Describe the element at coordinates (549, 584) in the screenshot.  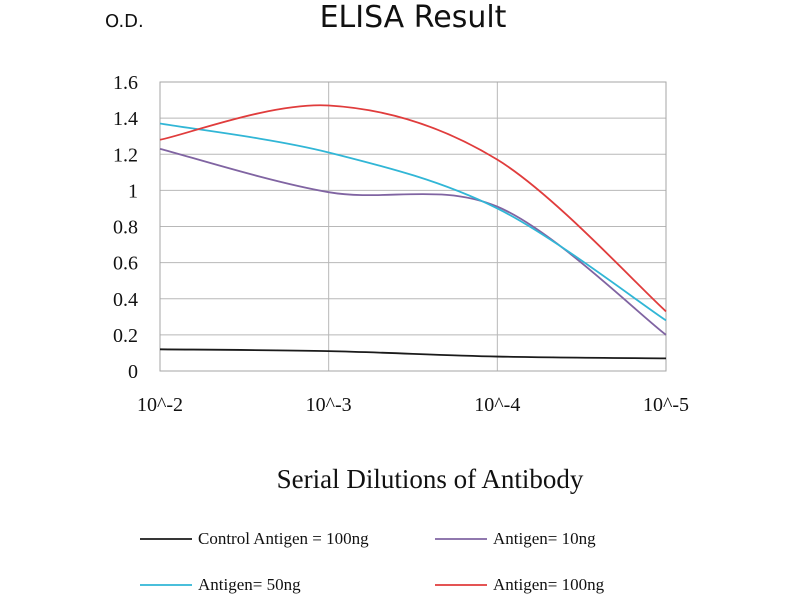
I see `legend-label: Antigen= 100ng` at that location.